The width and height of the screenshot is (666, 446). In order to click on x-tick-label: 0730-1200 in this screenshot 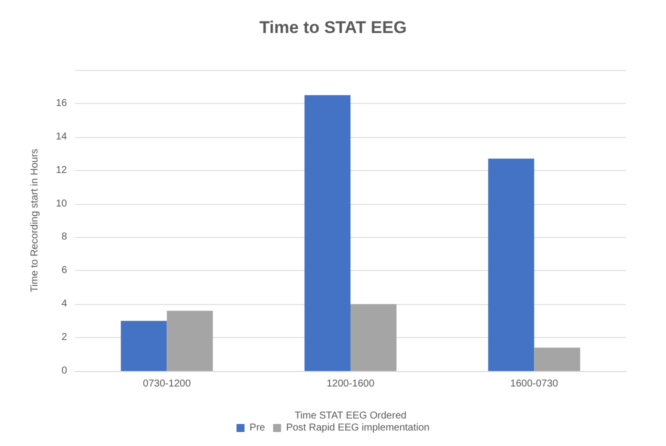, I will do `click(167, 384)`.